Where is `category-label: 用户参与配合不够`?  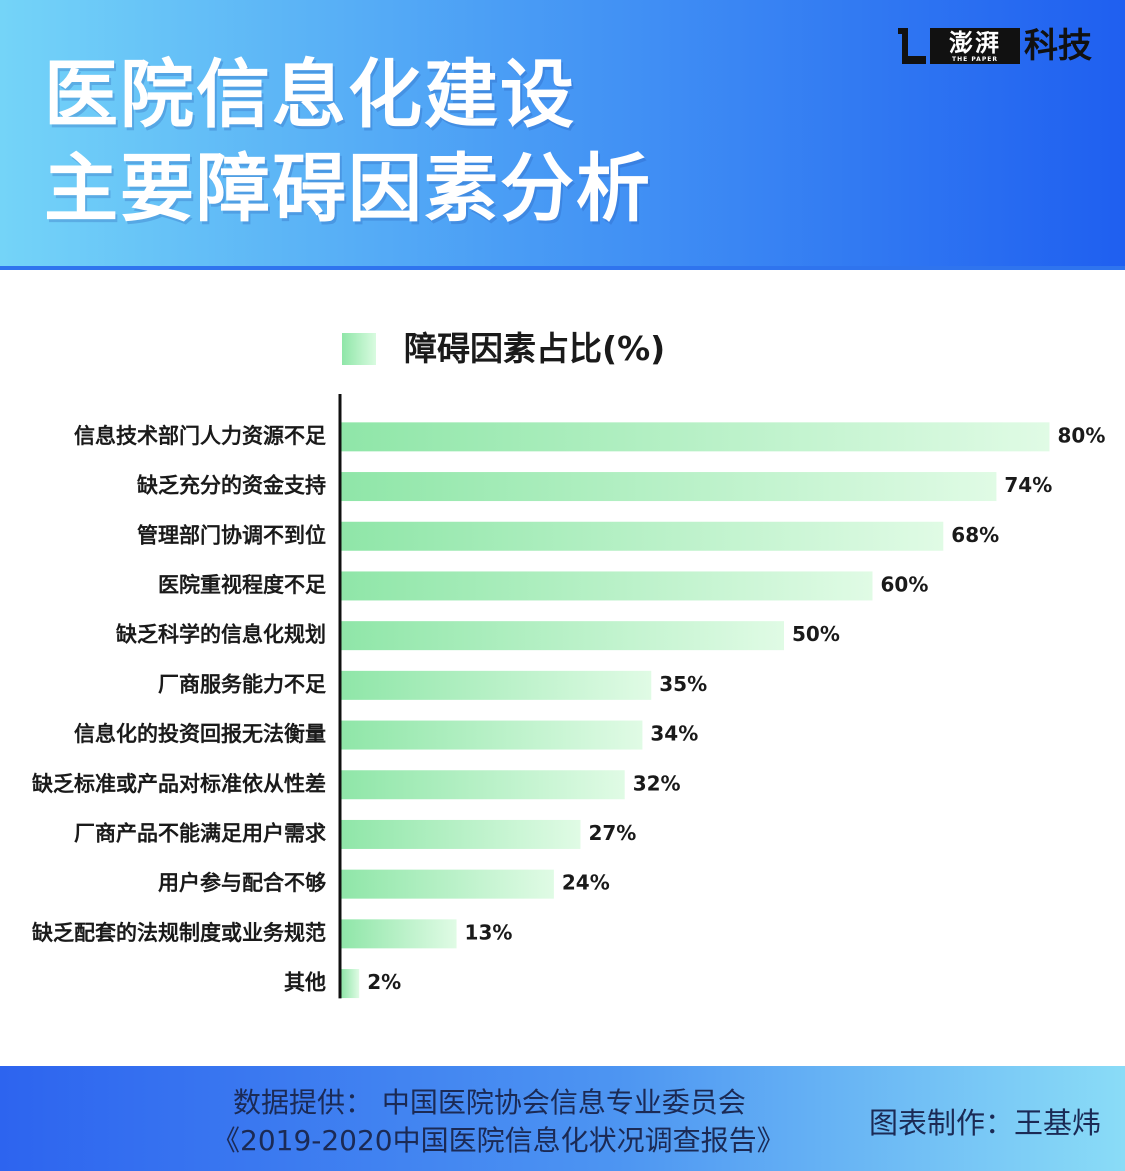 category-label: 用户参与配合不够 is located at coordinates (242, 883).